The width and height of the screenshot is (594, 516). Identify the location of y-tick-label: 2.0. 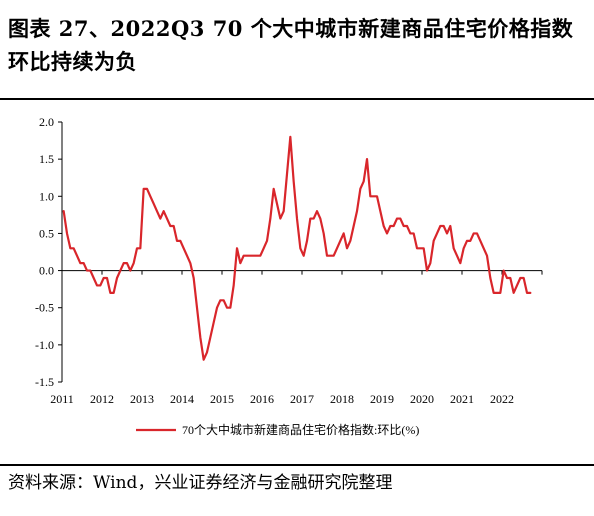
(46, 122).